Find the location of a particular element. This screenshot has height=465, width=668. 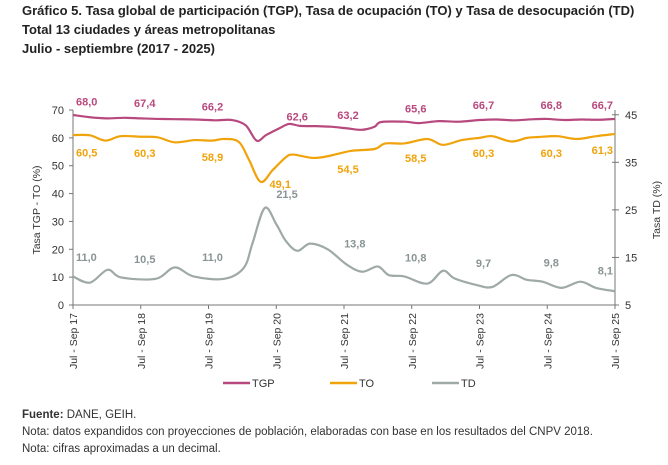

left-tick-label: 70 is located at coordinates (58, 111).